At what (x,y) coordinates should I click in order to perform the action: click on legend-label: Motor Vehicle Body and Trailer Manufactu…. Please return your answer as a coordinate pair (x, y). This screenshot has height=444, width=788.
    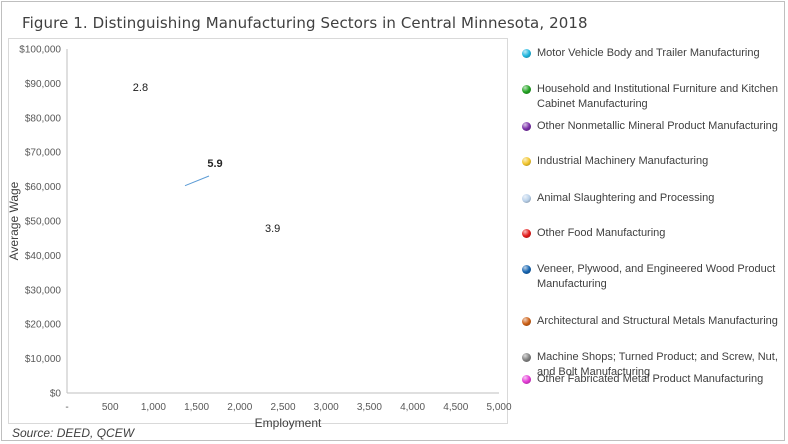
    Looking at the image, I should click on (648, 53).